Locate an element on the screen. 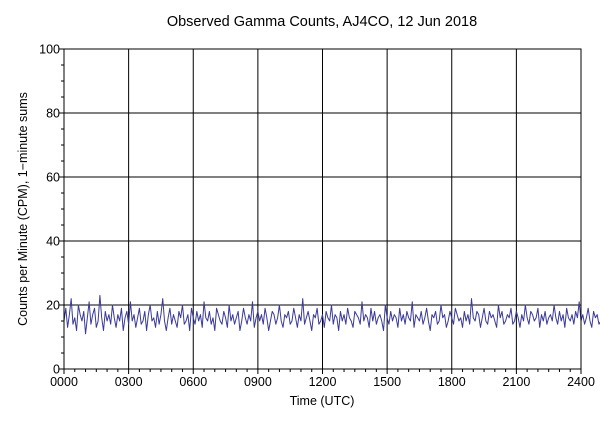  x-axis: 0000 0300 0600 0900 1200 1500 1800 2100 2400 is located at coordinates (322, 379).